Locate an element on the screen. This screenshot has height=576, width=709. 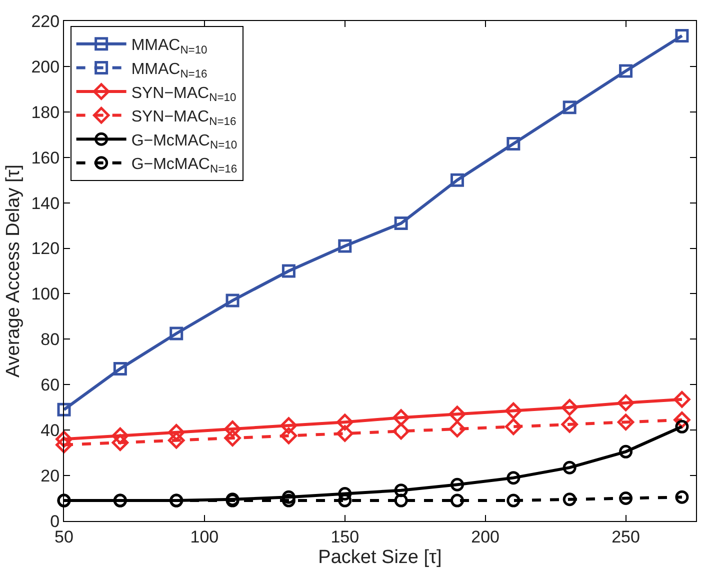
y-tick-label: 160 is located at coordinates (45, 158).